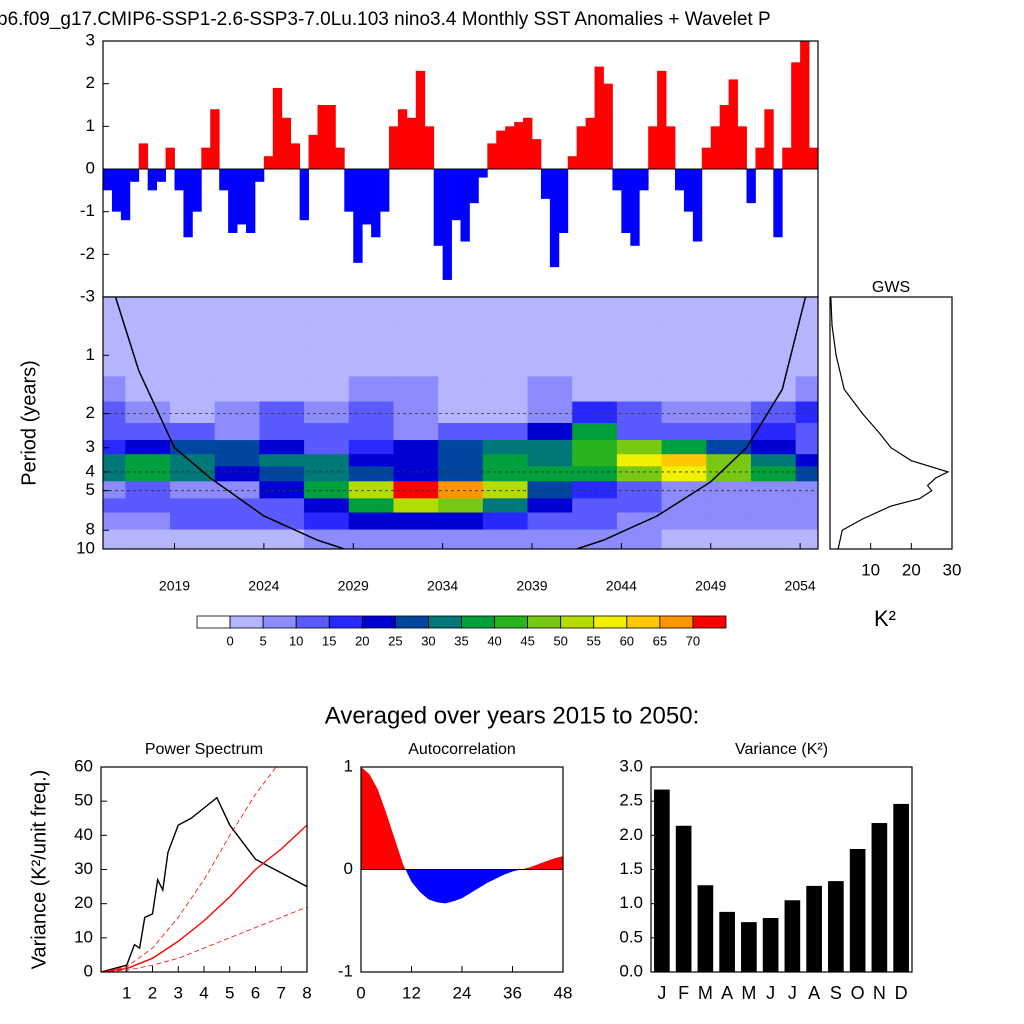  Describe the element at coordinates (683, 993) in the screenshot. I see `x-tick-label: F` at that location.